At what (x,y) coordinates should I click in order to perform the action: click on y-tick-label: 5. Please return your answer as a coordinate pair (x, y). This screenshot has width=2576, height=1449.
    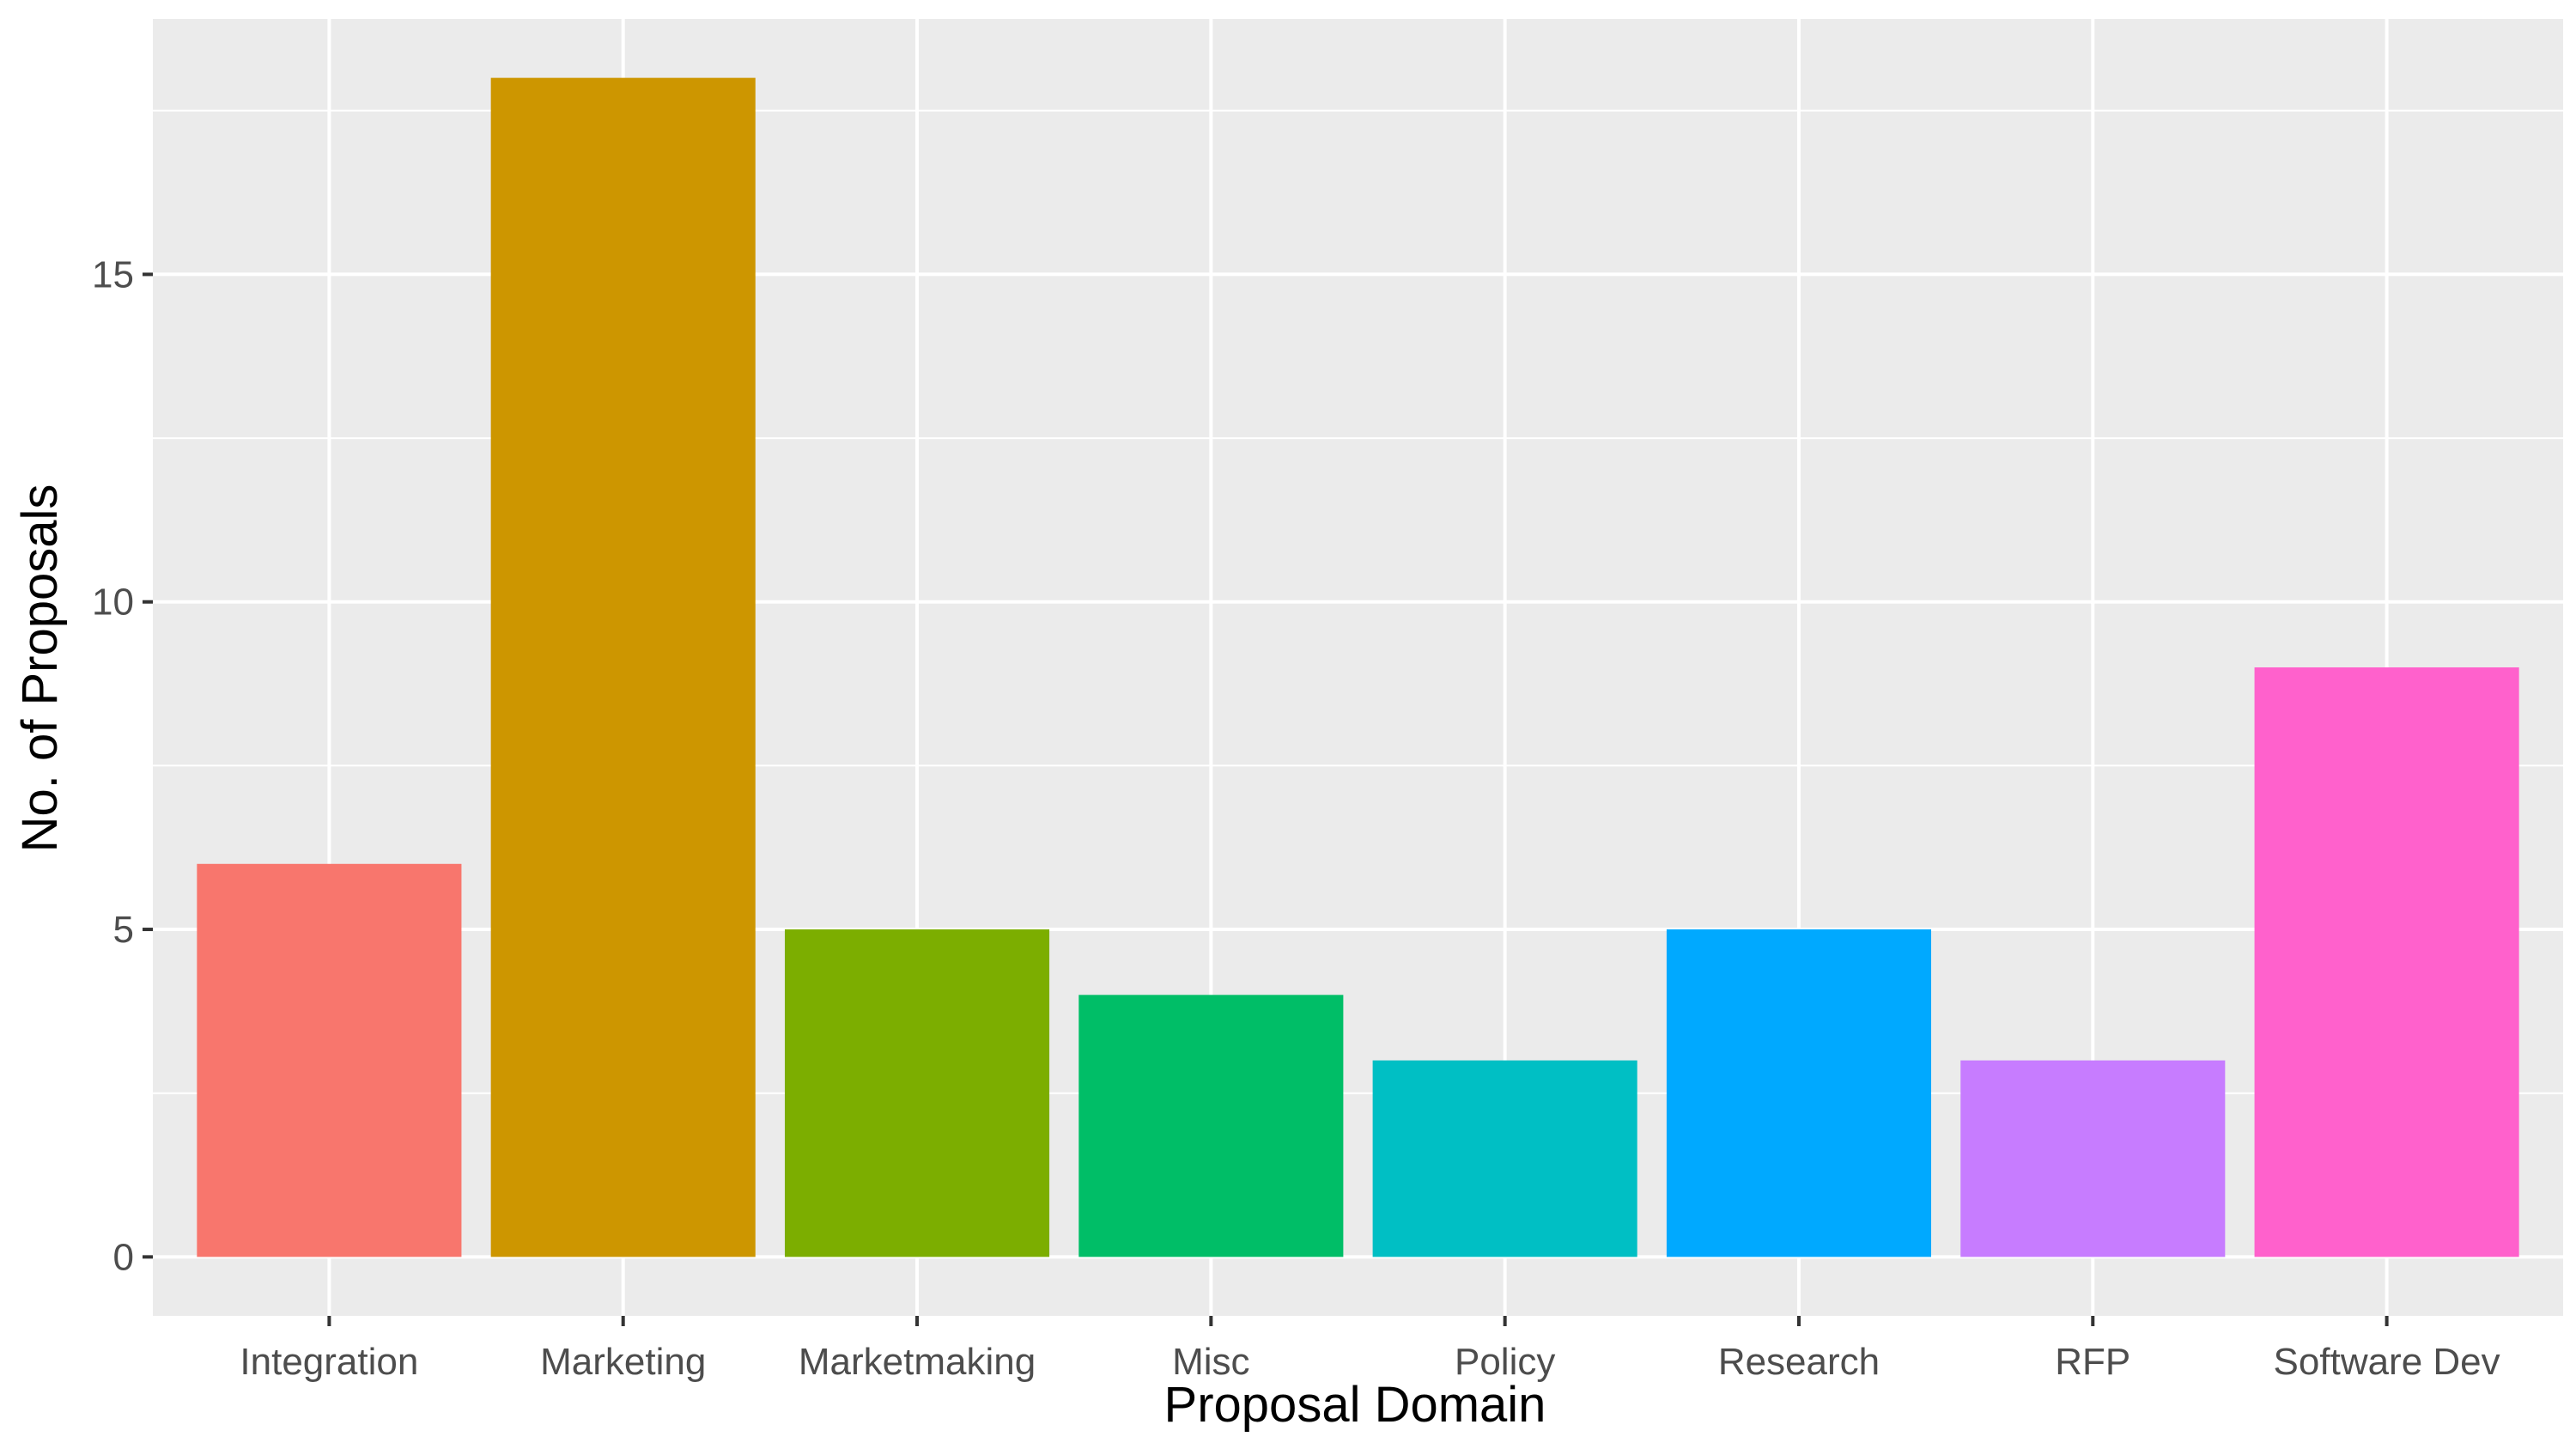
    Looking at the image, I should click on (123, 930).